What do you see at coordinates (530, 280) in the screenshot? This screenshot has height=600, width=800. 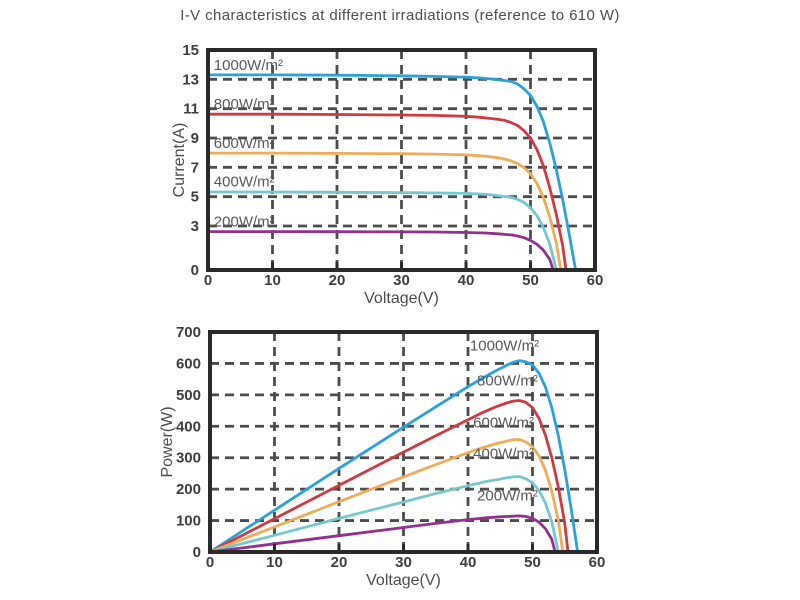 I see `iv-xtick-label-50: 50` at bounding box center [530, 280].